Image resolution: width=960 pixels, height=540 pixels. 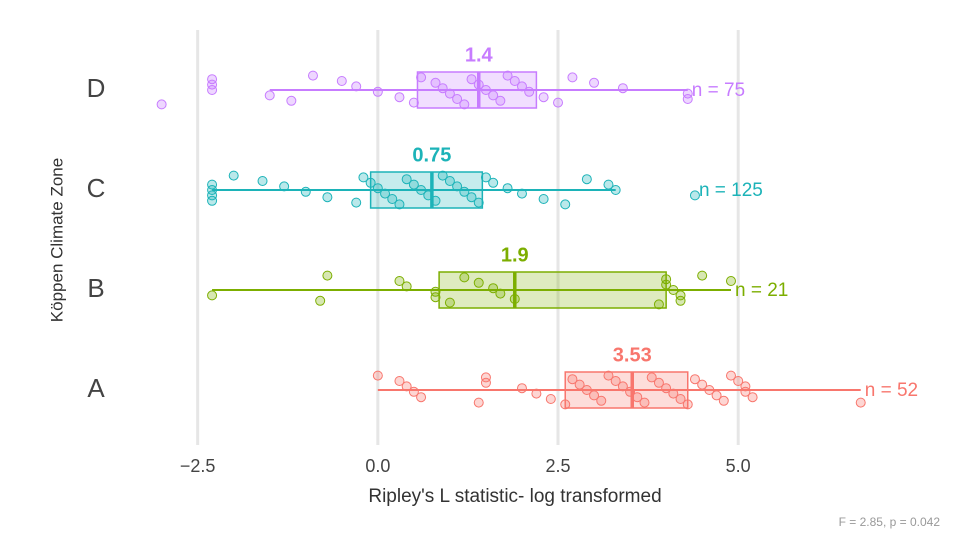 What do you see at coordinates (514, 496) in the screenshot?
I see `x-axis-title: Ripley's L statistic- log transformed` at bounding box center [514, 496].